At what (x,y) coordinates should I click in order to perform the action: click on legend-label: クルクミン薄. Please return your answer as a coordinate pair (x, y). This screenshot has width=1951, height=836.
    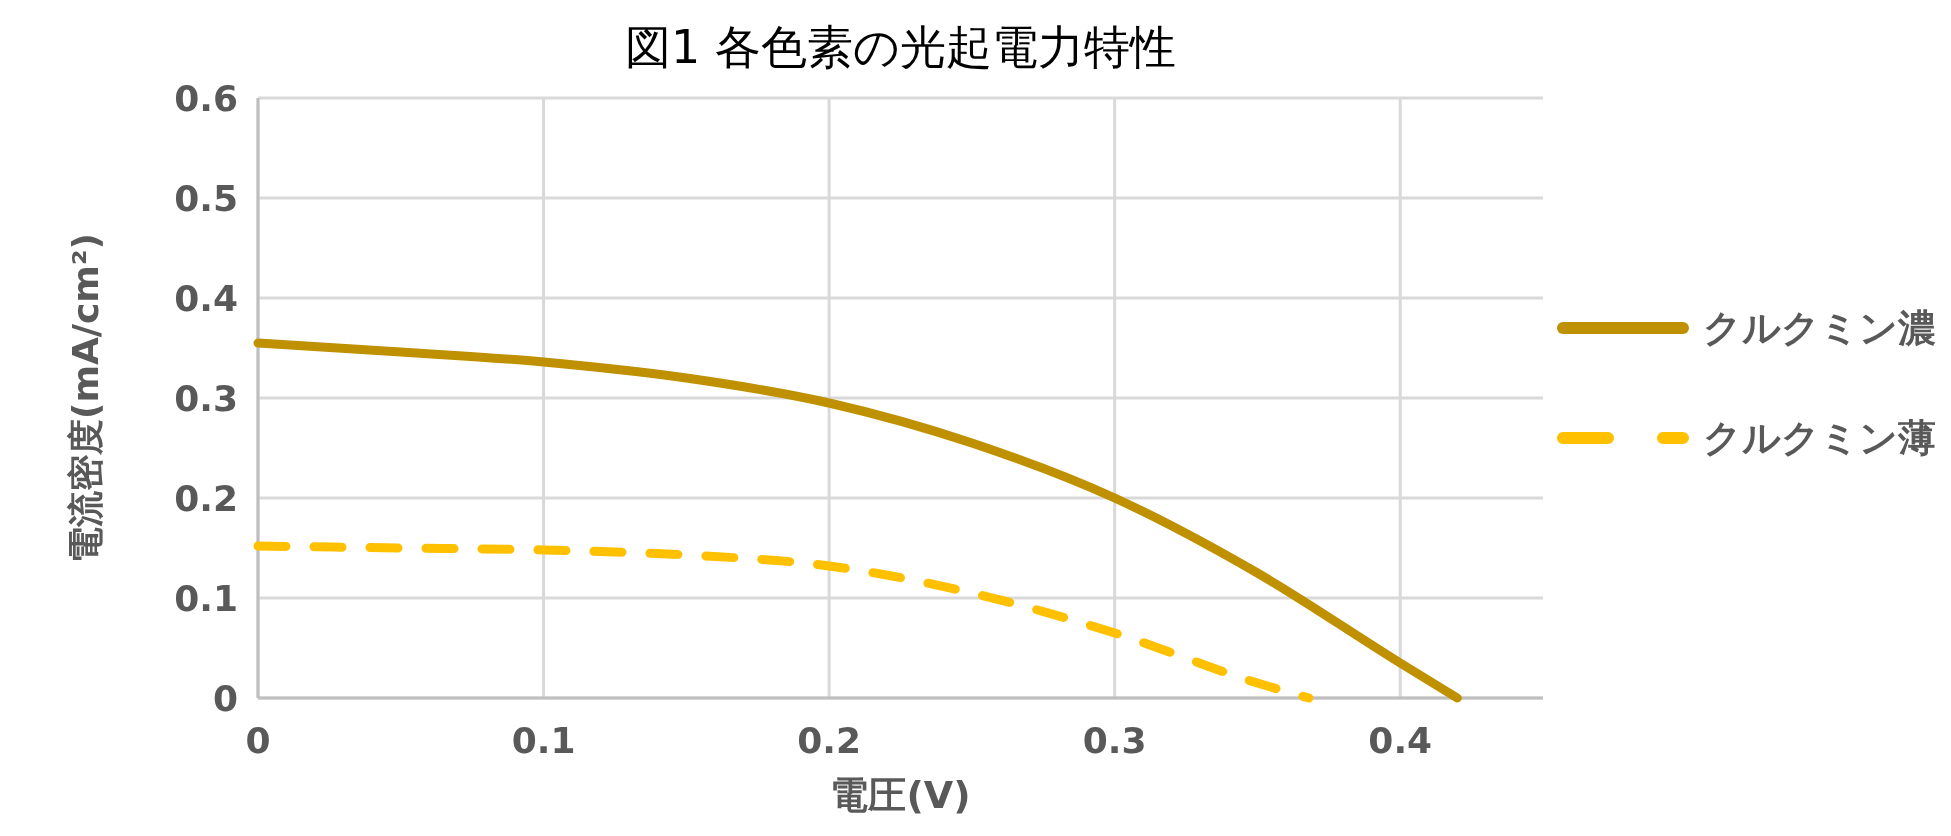
    Looking at the image, I should click on (1819, 438).